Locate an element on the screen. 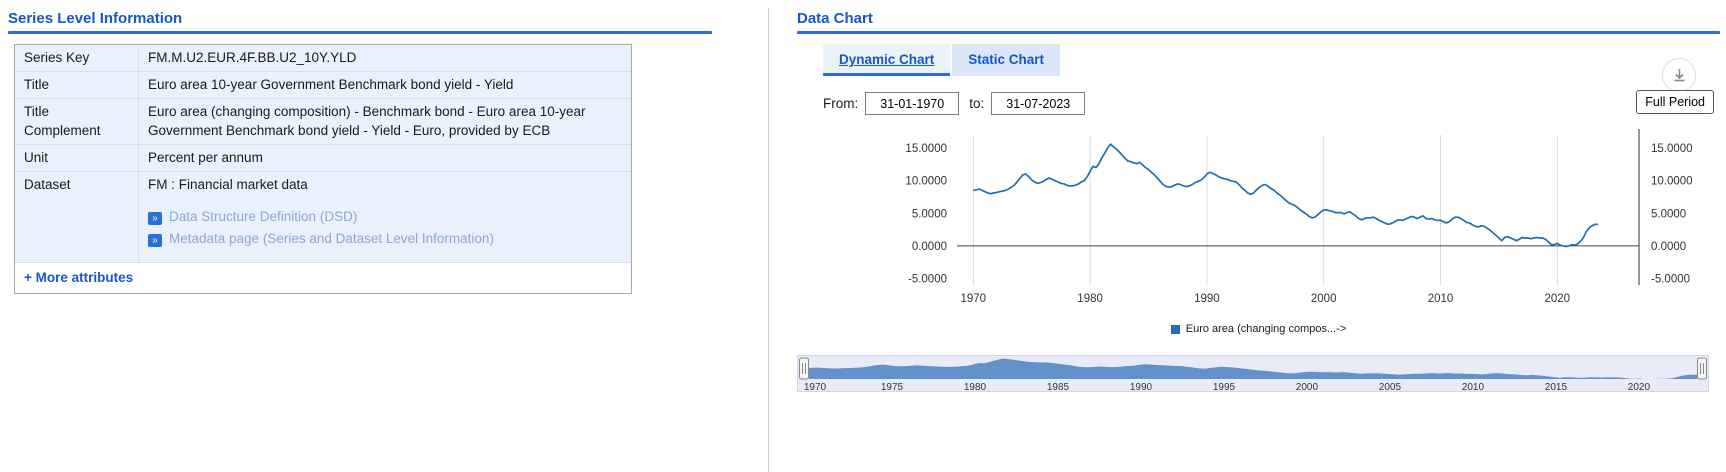 Image resolution: width=1726 pixels, height=472 pixels. table-row-unit: Unit Percent per annum is located at coordinates (323, 158).